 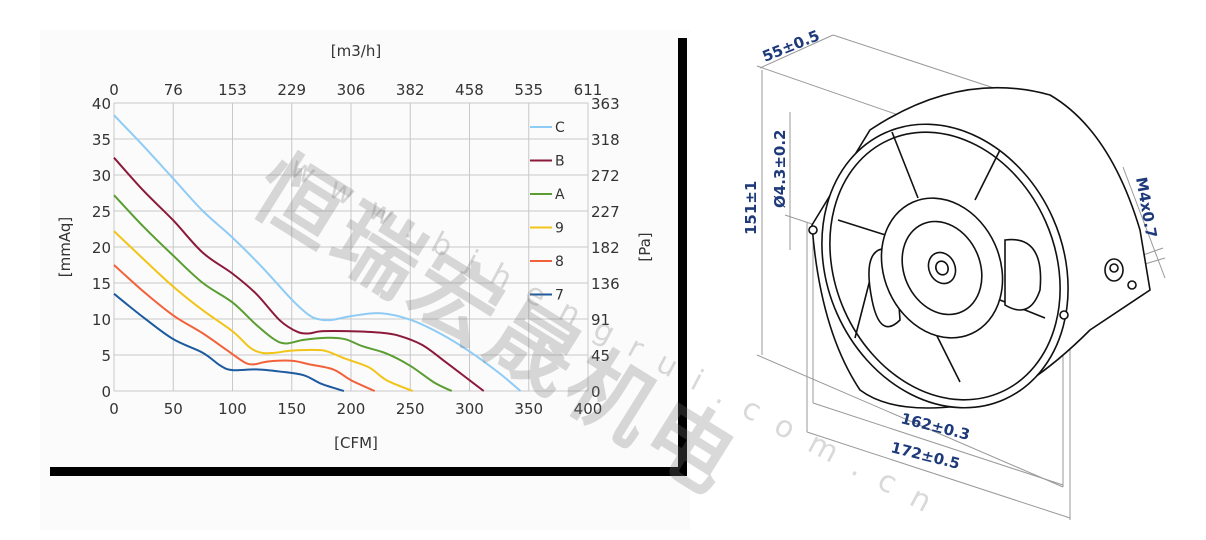 I want to click on hole-spacing-dimension: 162±0.3, so click(x=935, y=426).